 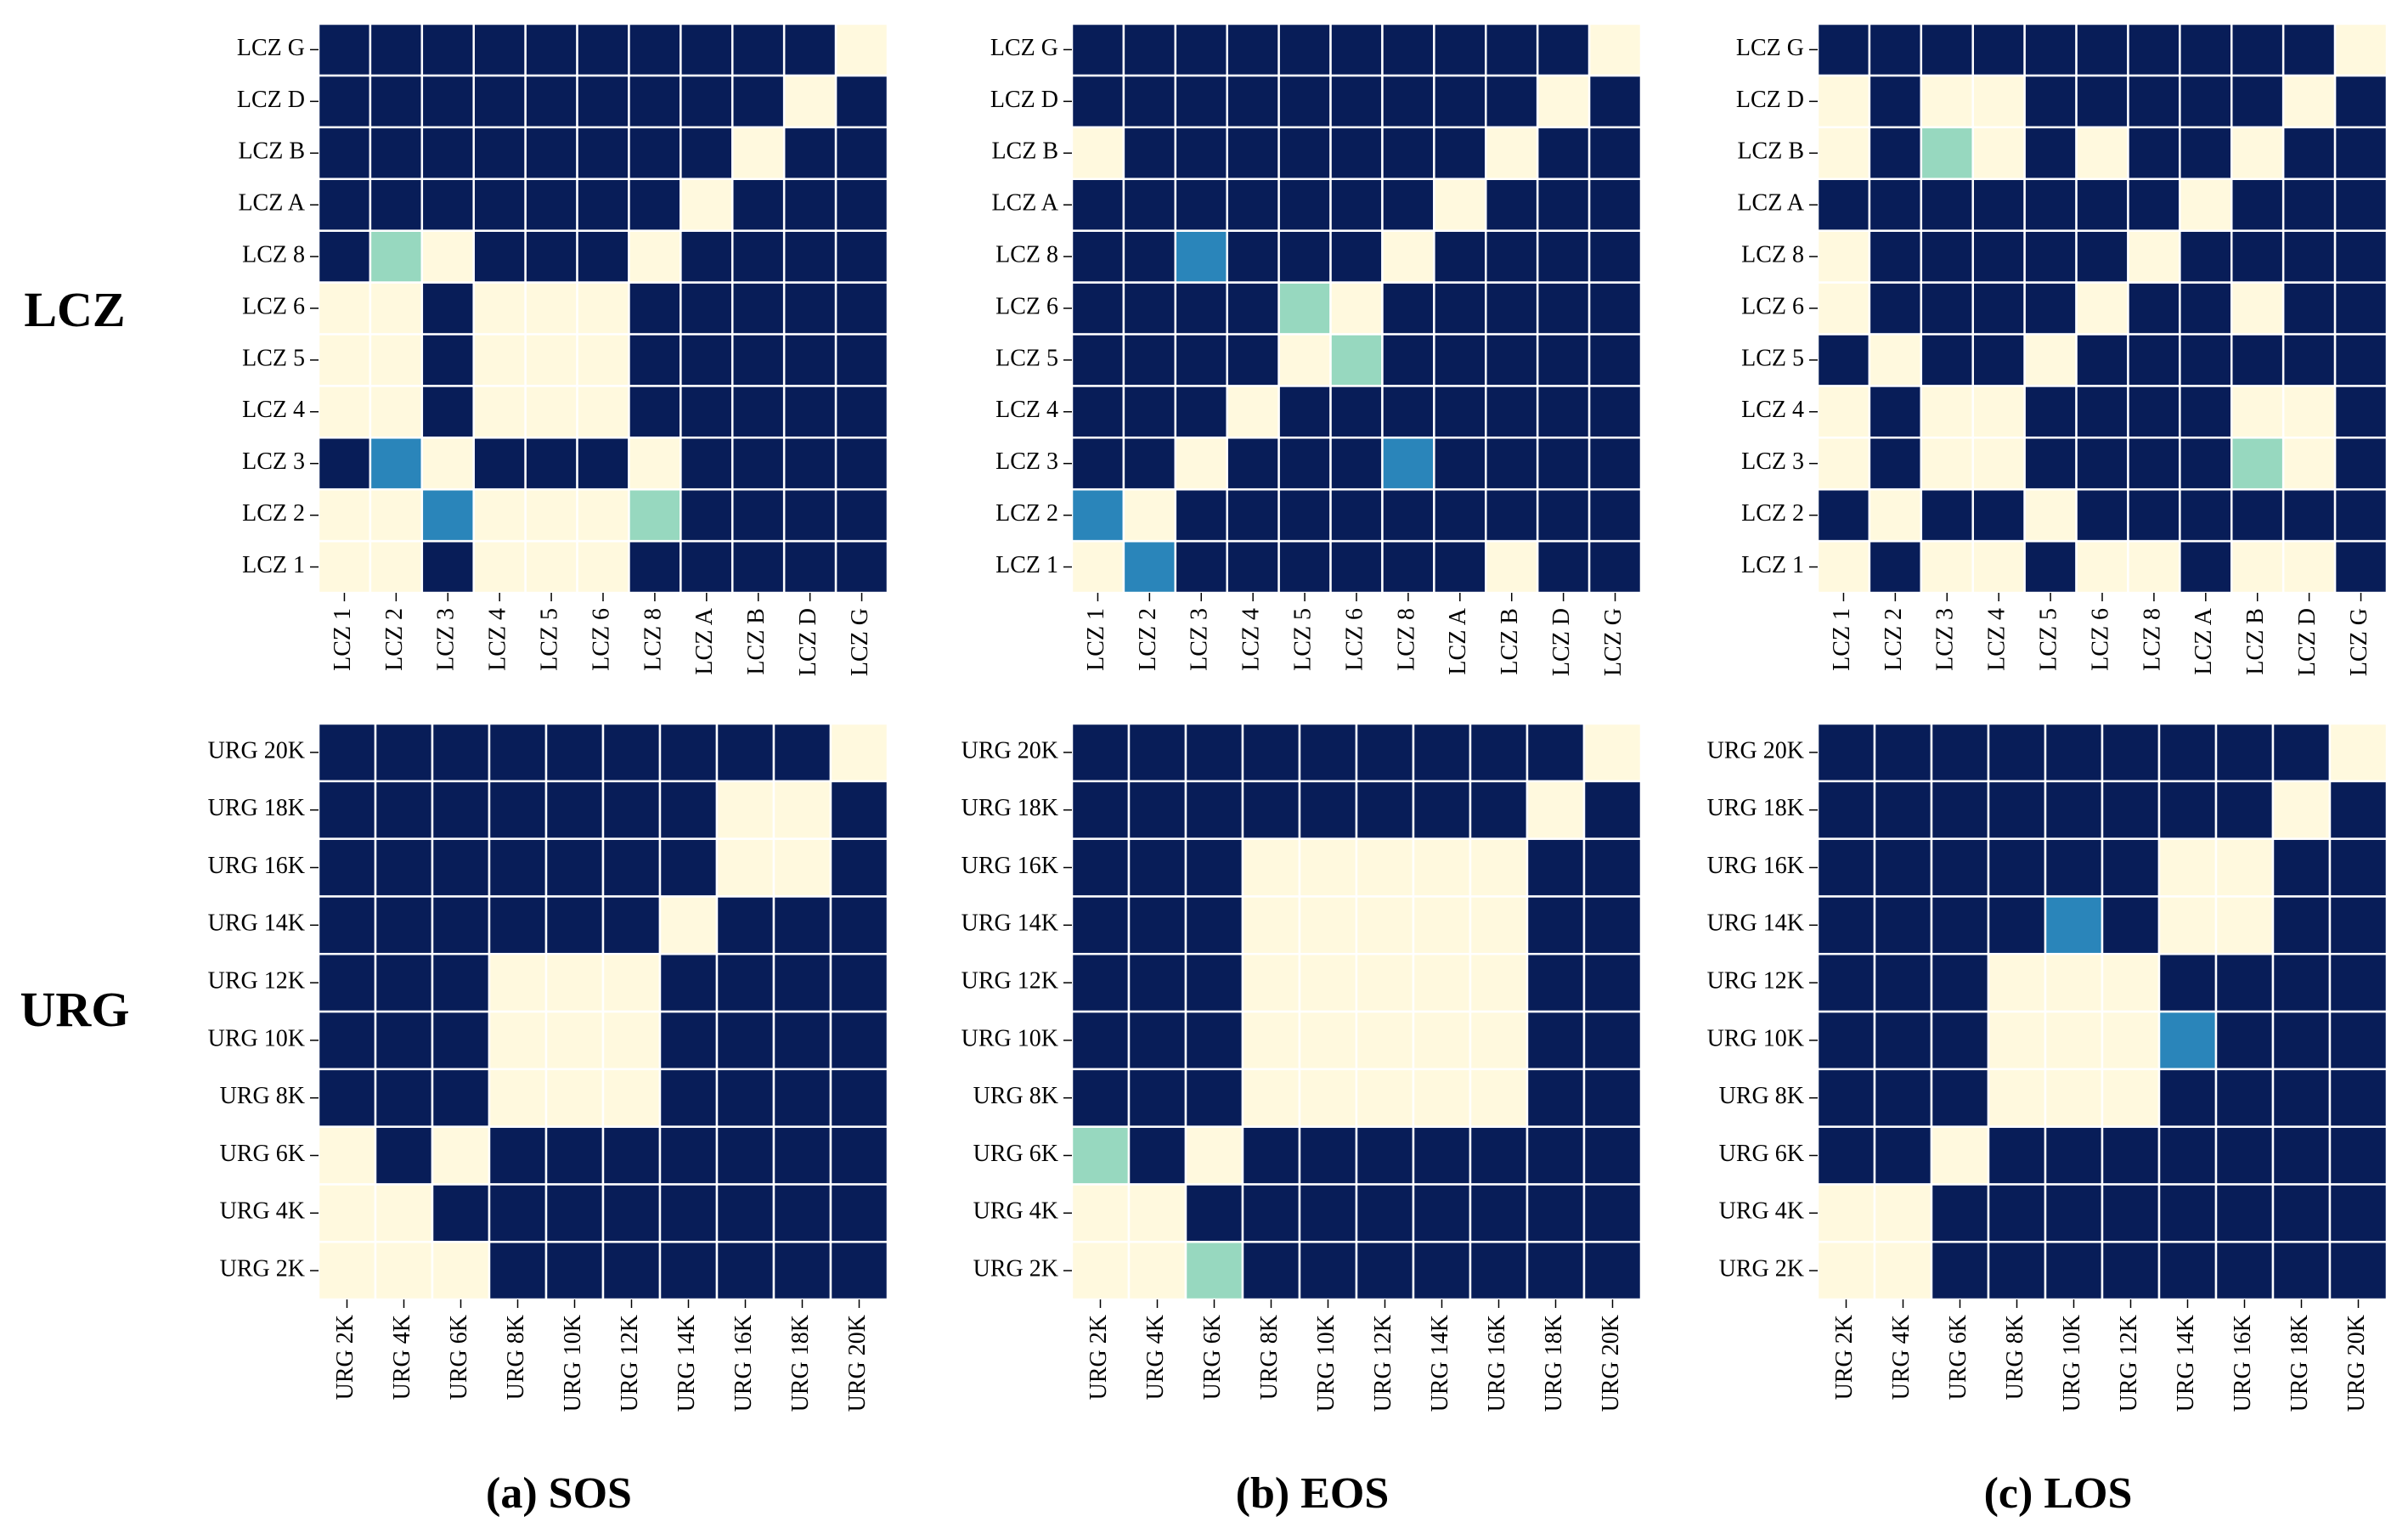 I want to click on y-tick-label: URG 10K, so click(x=257, y=1038).